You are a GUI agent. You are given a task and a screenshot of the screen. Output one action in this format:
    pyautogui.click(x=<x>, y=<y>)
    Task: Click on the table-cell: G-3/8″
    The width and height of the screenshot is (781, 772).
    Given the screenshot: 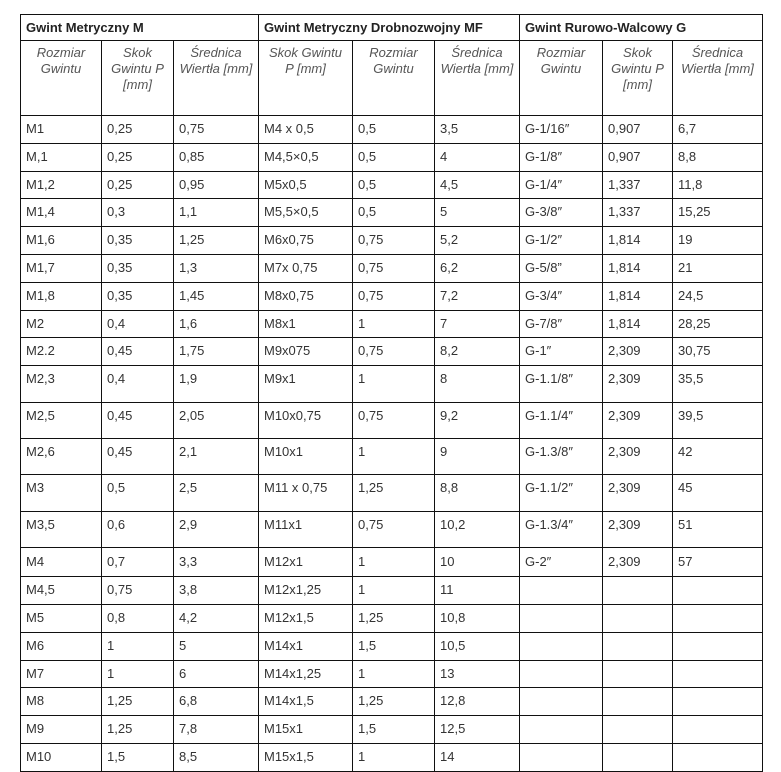 What is the action you would take?
    pyautogui.click(x=561, y=213)
    